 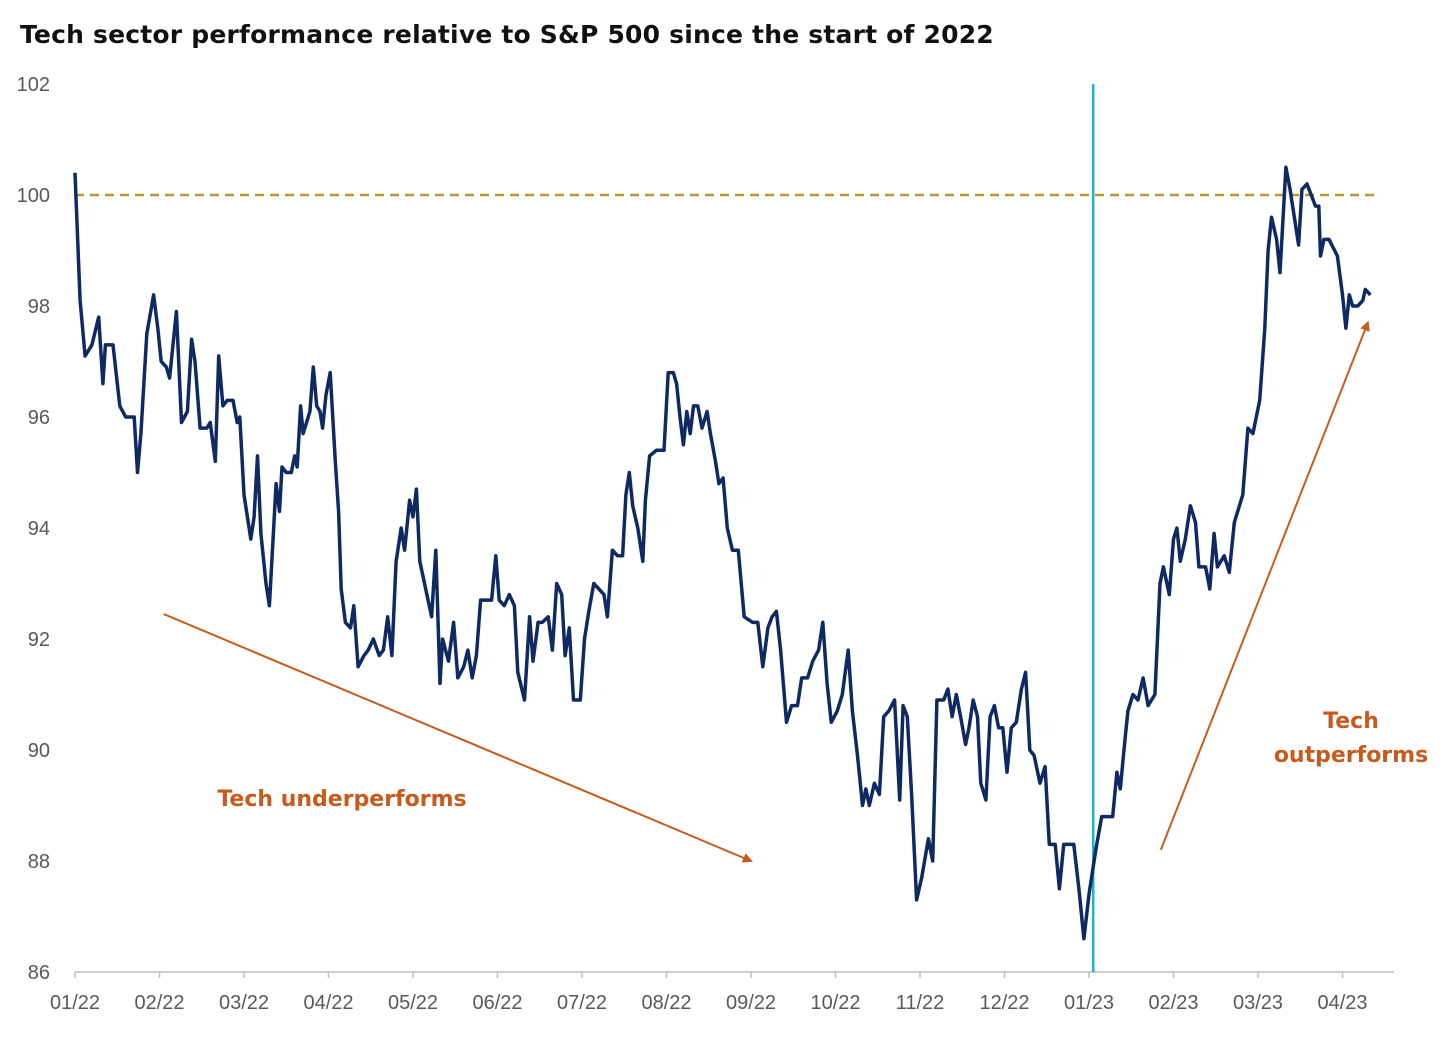 I want to click on x-tick-label: 12/22, so click(x=1004, y=1003).